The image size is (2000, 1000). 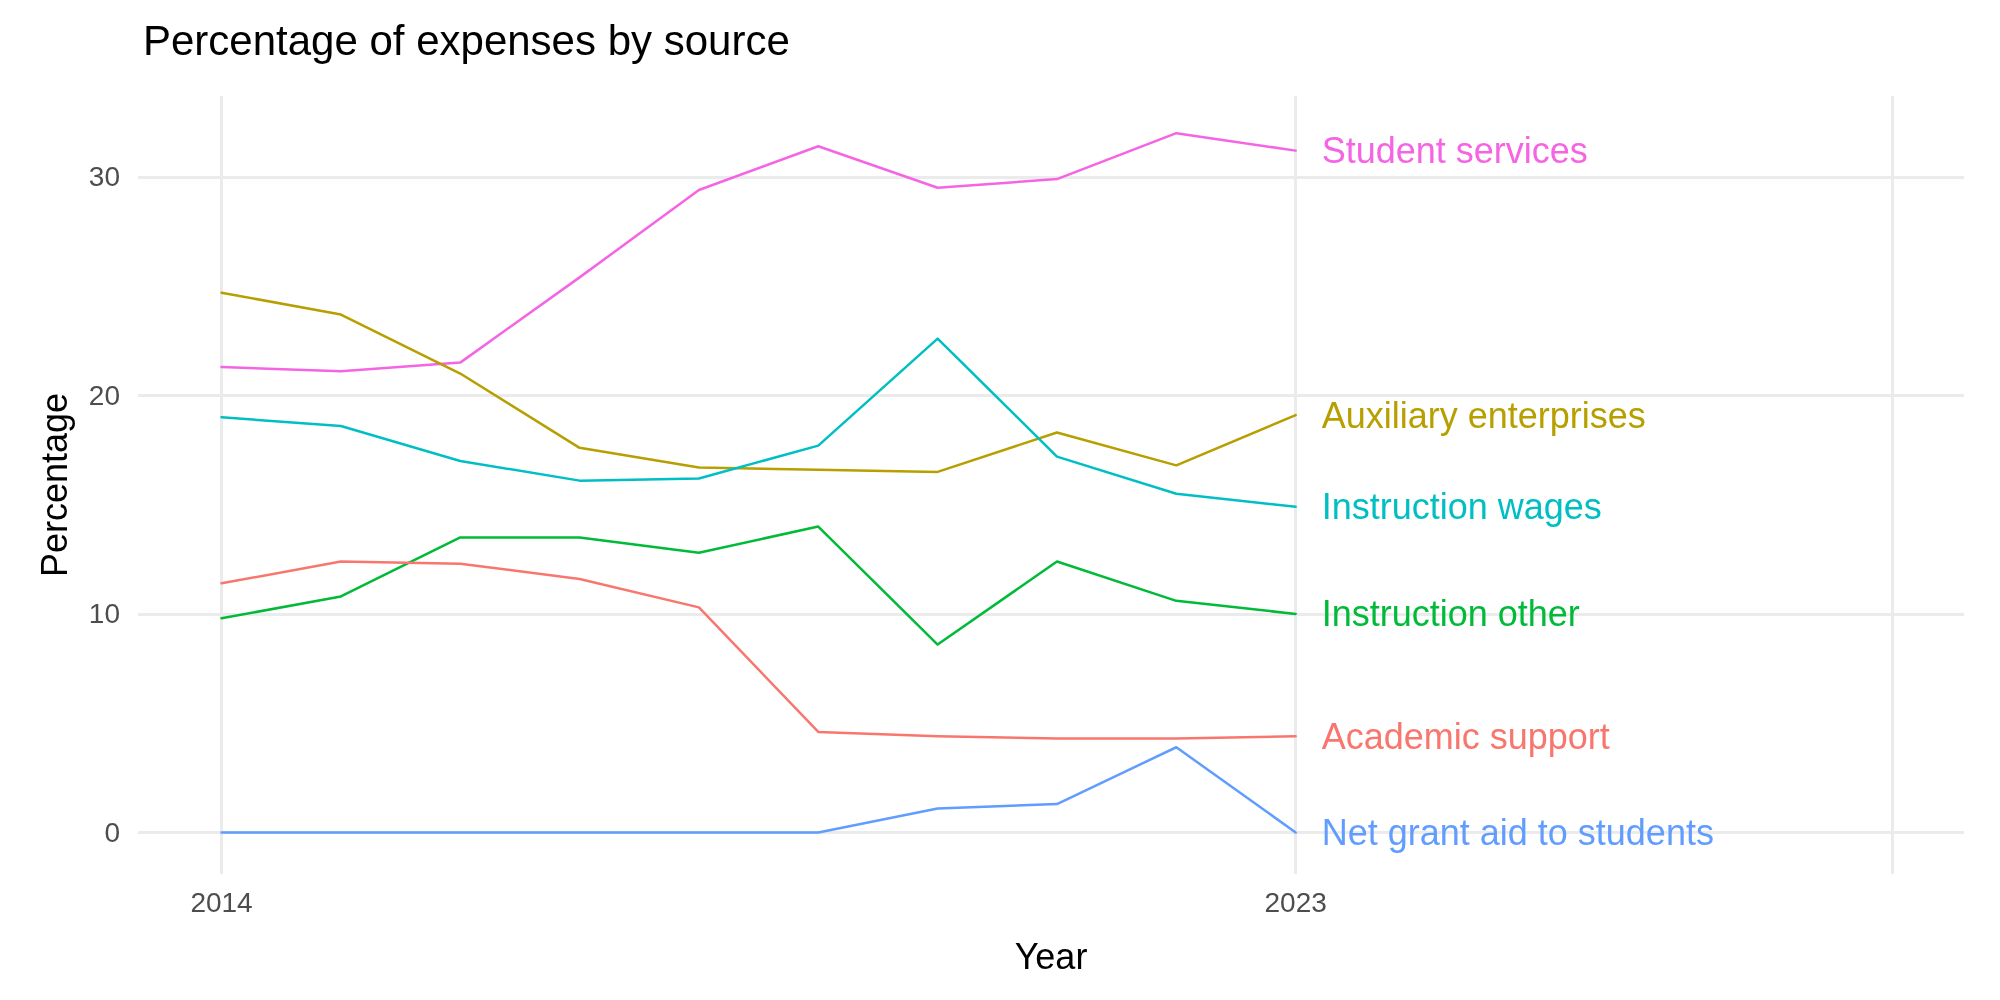 What do you see at coordinates (1051, 956) in the screenshot?
I see `x-axis-title: Year` at bounding box center [1051, 956].